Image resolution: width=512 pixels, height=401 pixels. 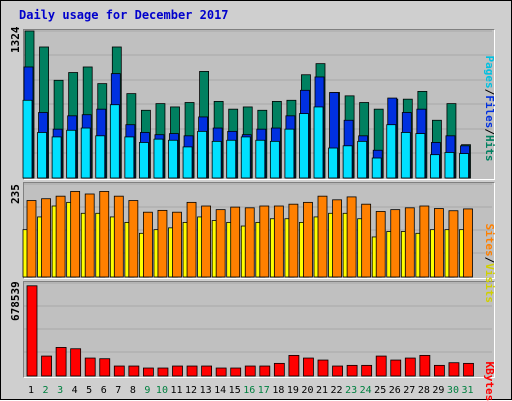 I want to click on day-label-20: 20, so click(x=307, y=390).